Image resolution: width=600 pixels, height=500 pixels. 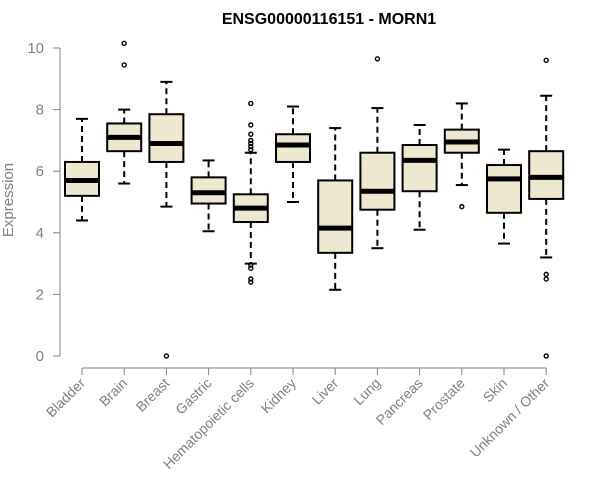 I want to click on y-tick-label: 2, so click(x=40, y=294).